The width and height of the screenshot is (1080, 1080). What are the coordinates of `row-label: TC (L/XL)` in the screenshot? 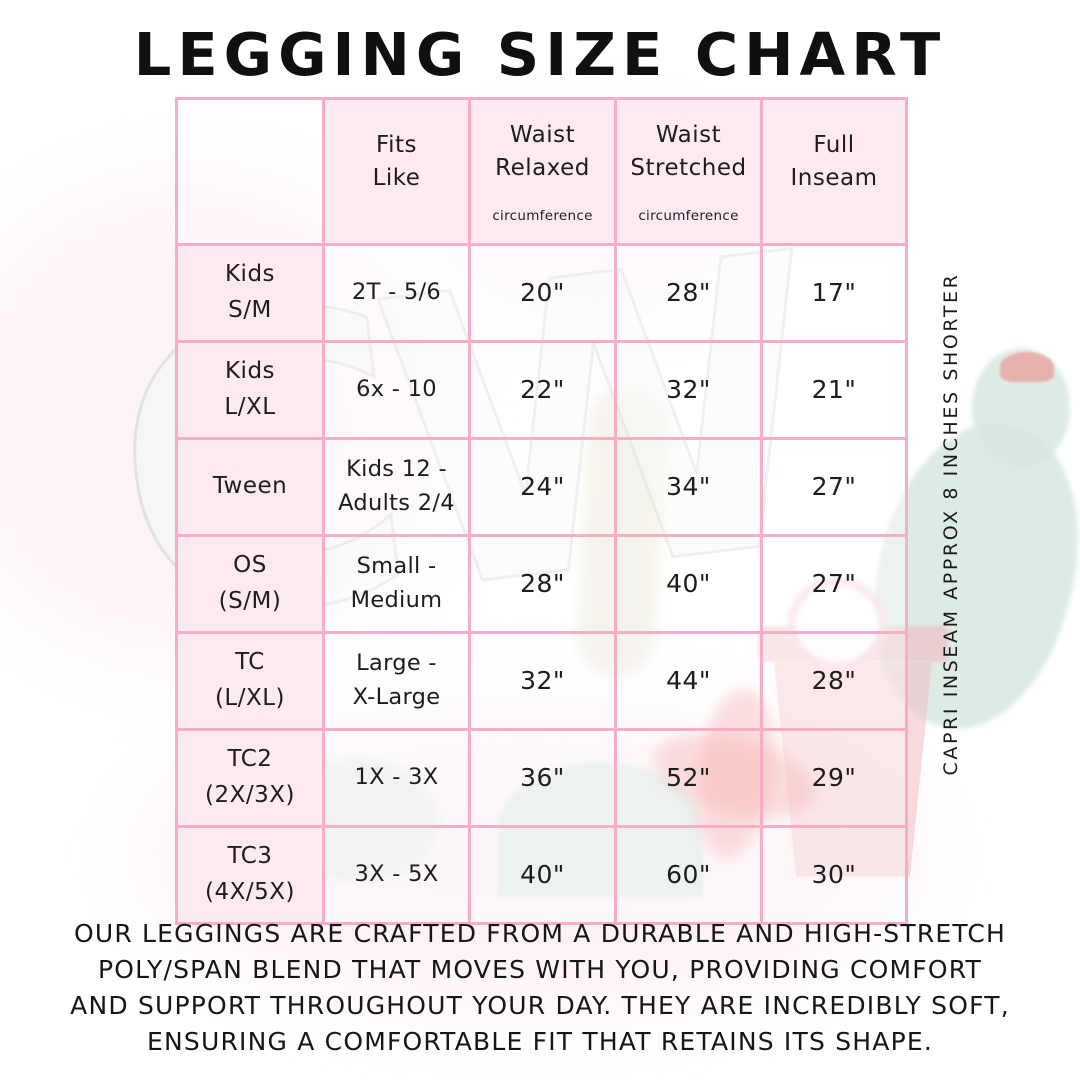 It's located at (250, 680).